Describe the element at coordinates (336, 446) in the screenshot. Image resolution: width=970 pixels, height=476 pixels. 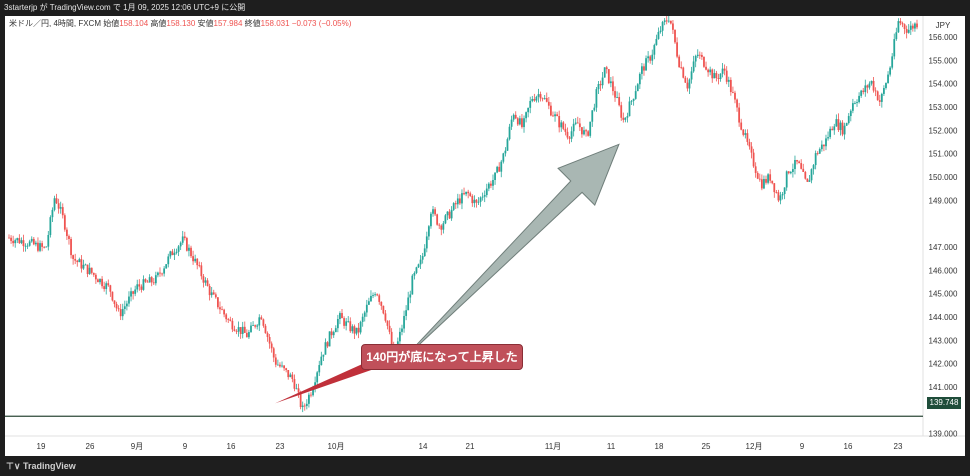
I see `x-tick-label: 10月` at that location.